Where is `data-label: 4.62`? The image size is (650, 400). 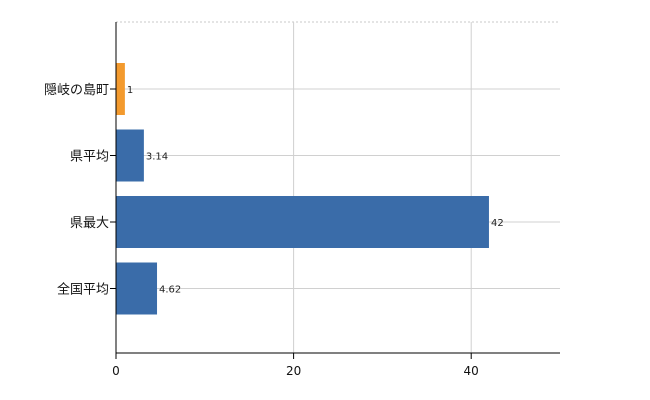
data-label: 4.62 is located at coordinates (170, 290).